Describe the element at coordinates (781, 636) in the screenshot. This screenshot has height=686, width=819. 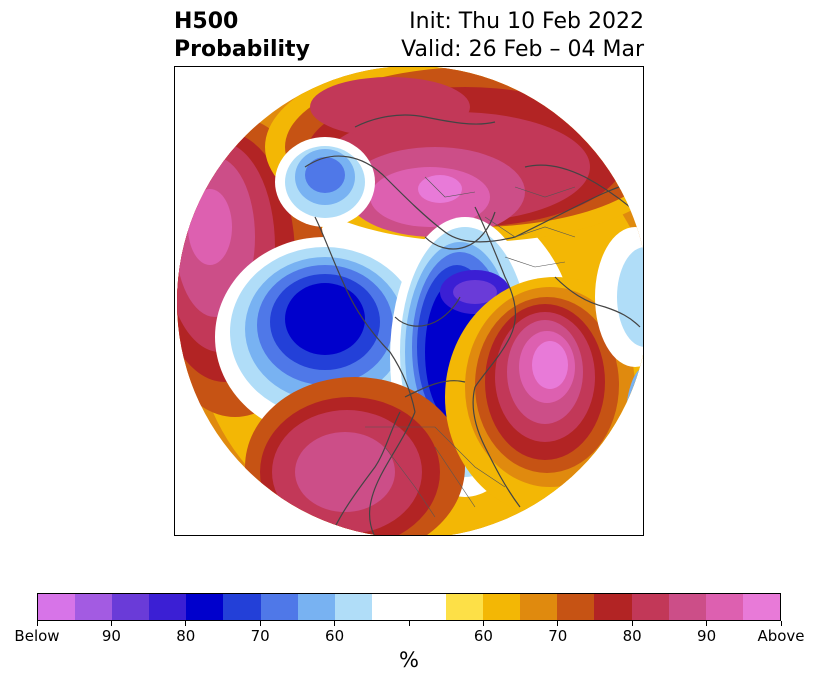
I see `colorbar-tick-label: Above` at that location.